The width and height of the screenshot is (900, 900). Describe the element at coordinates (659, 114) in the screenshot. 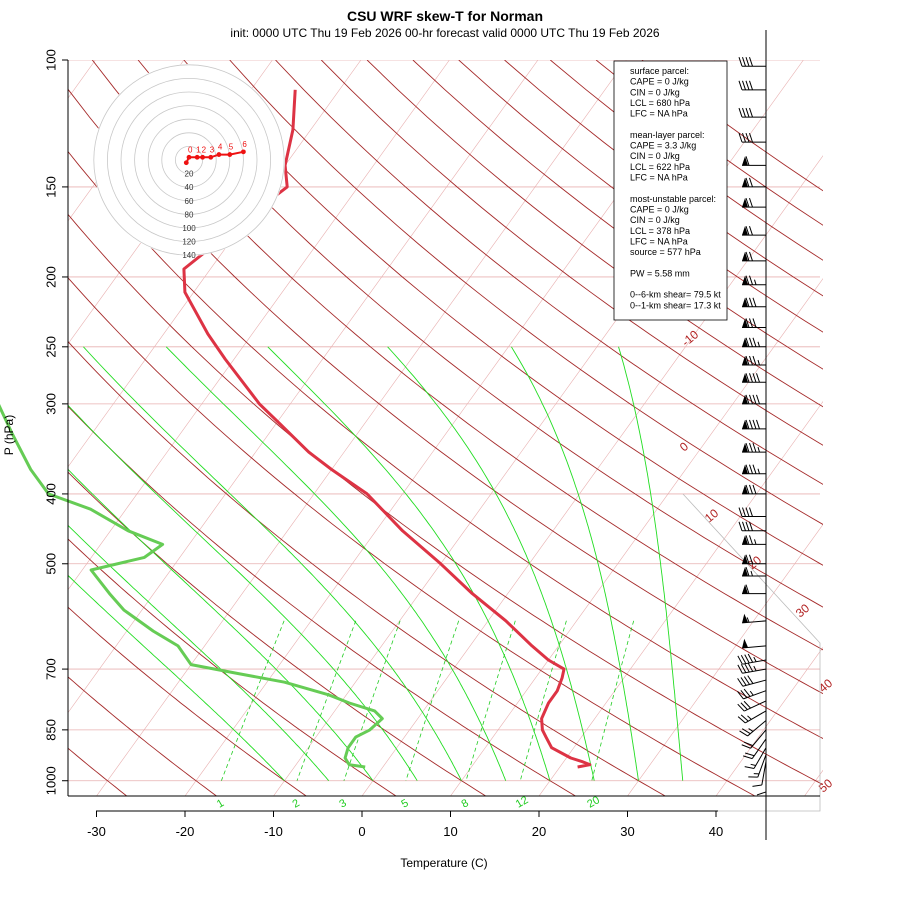

I see `info-box-line: LFC = NA hPa` at that location.